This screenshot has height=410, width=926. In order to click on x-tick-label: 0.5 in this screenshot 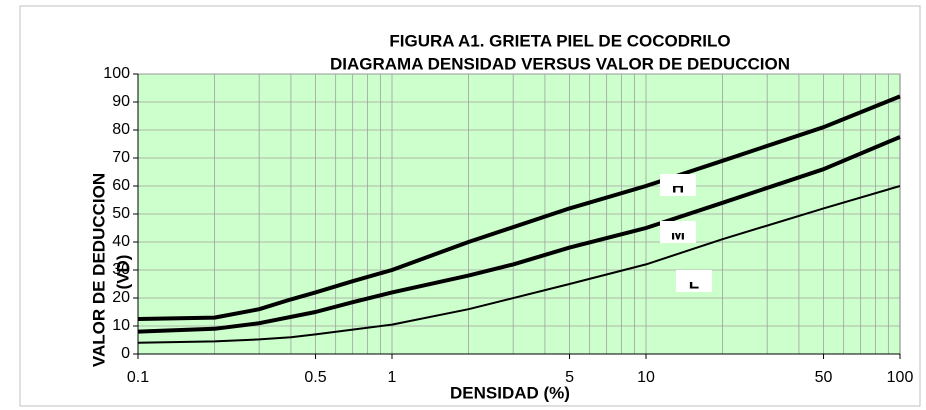, I will do `click(315, 377)`.